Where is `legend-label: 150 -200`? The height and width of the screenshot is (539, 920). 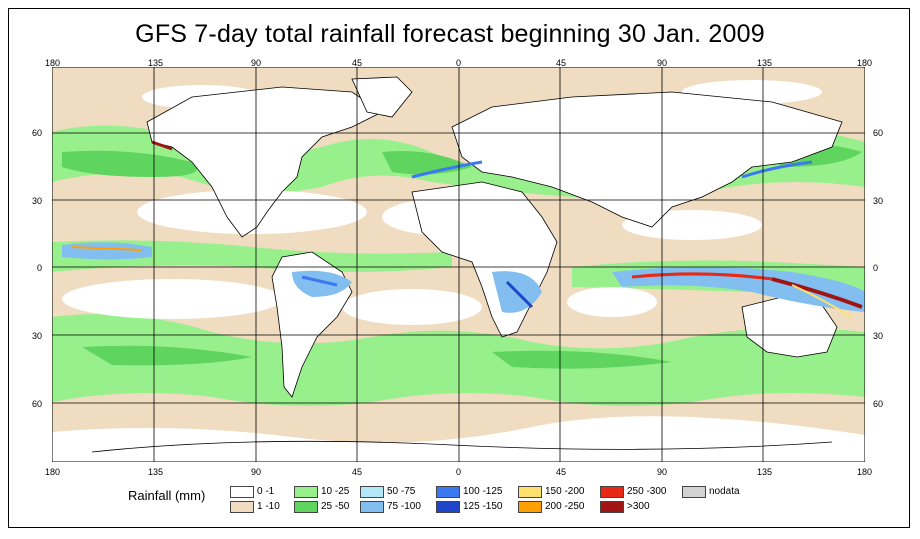
legend-label: 150 -200 is located at coordinates (565, 491).